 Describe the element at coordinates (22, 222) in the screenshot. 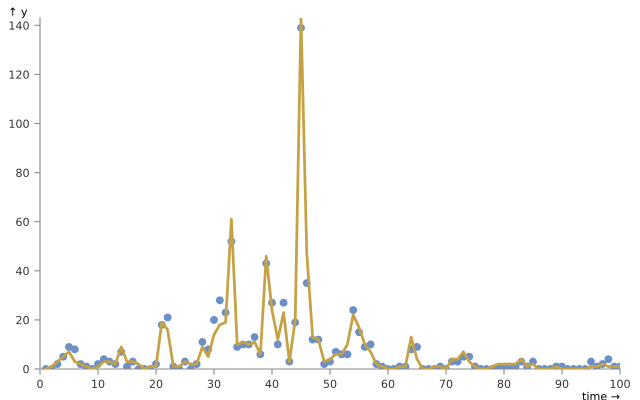

I see `y-tick-label: 60` at that location.